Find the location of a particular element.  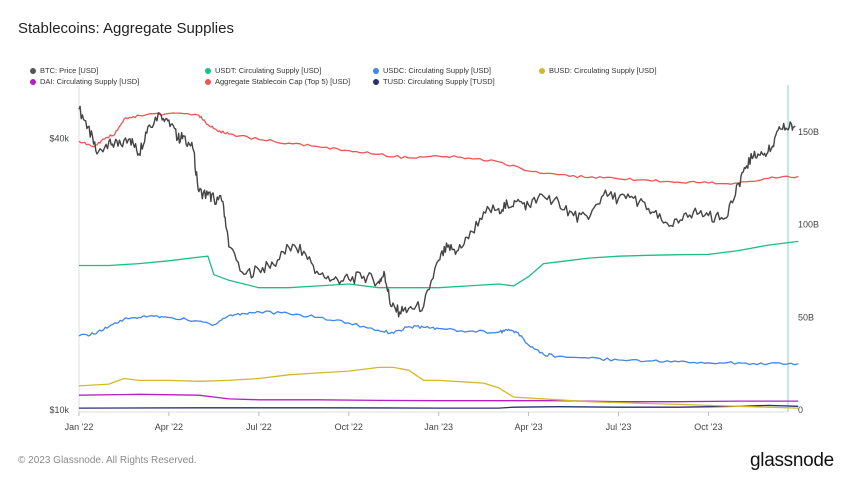

legend-label-tusd: TUSD: Circulating Supply [TUSD] is located at coordinates (439, 81).